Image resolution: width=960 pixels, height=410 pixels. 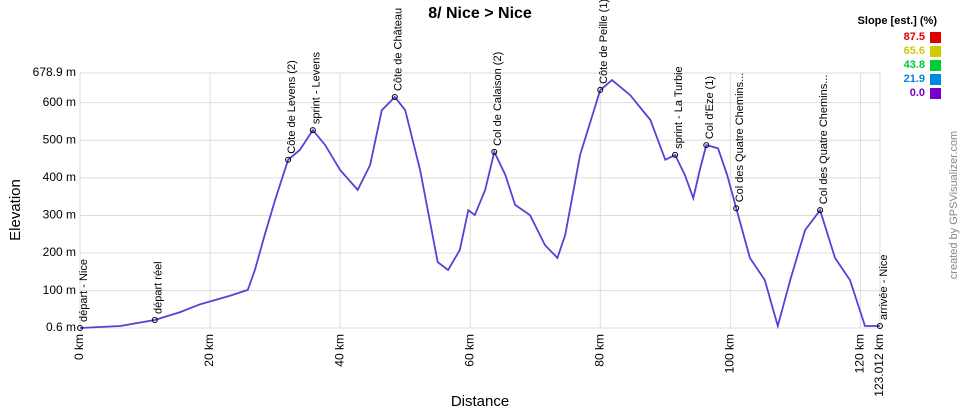 I want to click on x-tick-label: 0 km, so click(x=79, y=347).